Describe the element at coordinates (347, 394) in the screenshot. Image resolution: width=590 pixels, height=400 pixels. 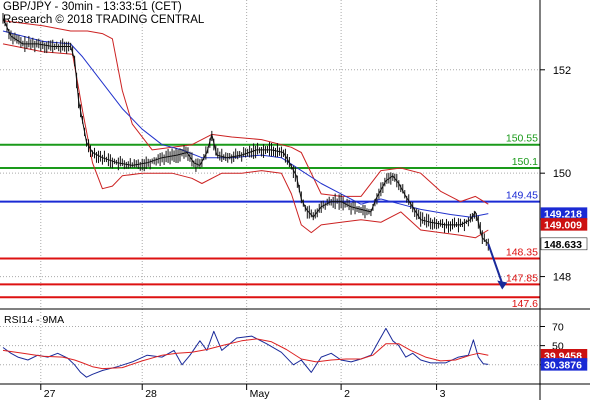
I see `date-tick-label: 2` at that location.